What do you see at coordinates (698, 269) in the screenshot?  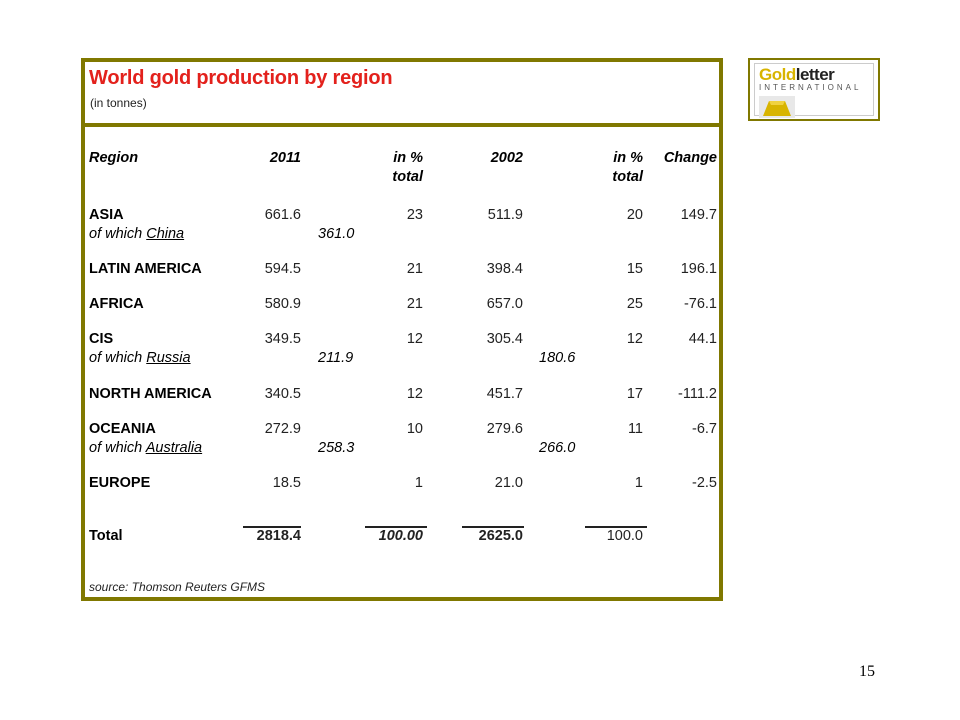 I see `cell-change: 196.1` at bounding box center [698, 269].